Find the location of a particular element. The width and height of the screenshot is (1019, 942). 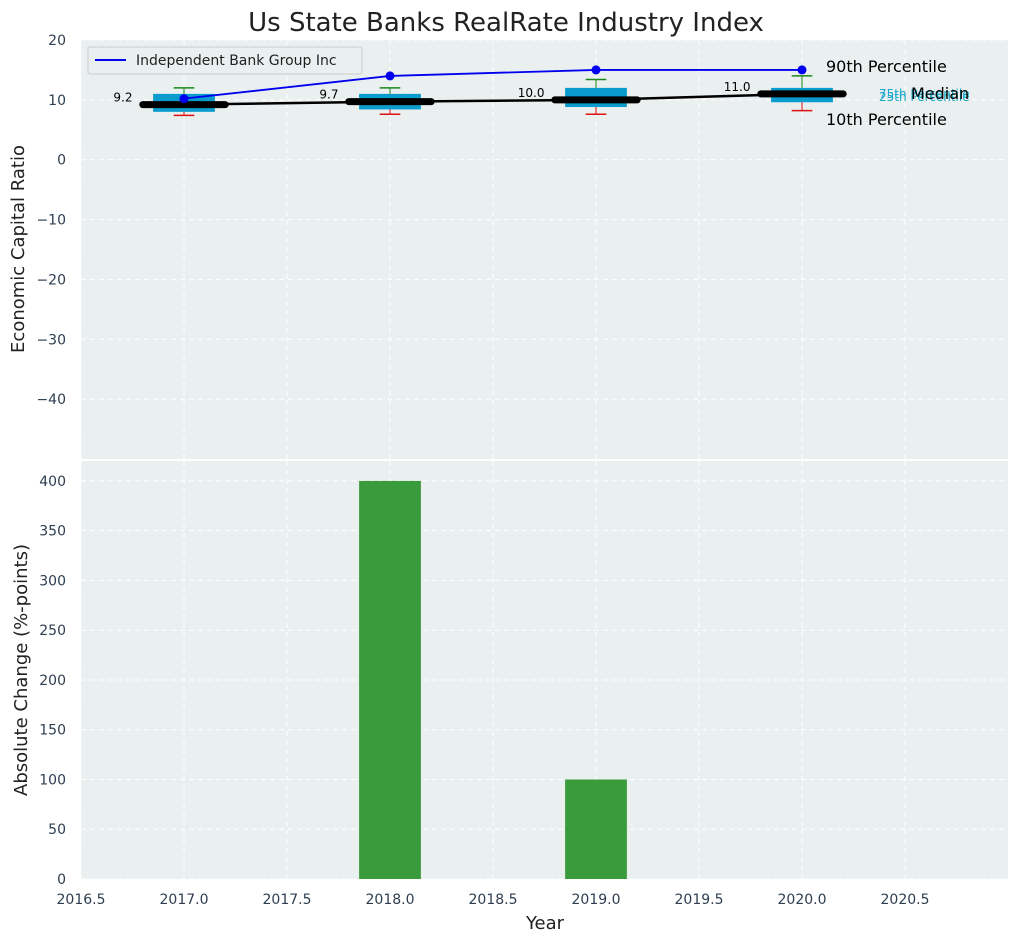

median-value-label: 11.0 is located at coordinates (737, 87).